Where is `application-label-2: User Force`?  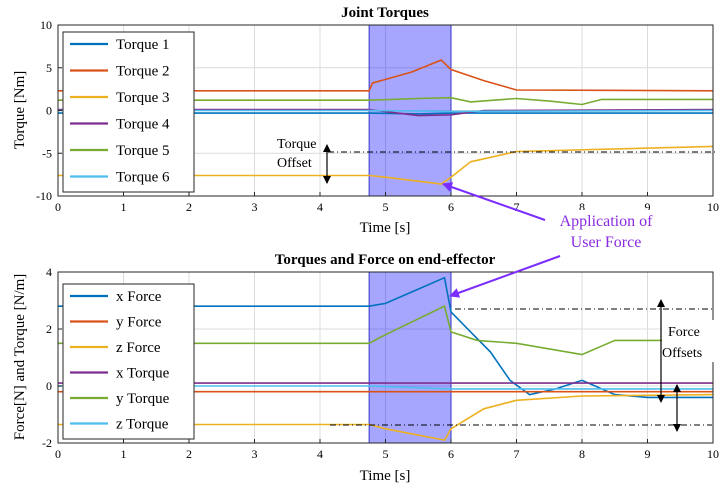
application-label-2: User Force is located at coordinates (606, 242).